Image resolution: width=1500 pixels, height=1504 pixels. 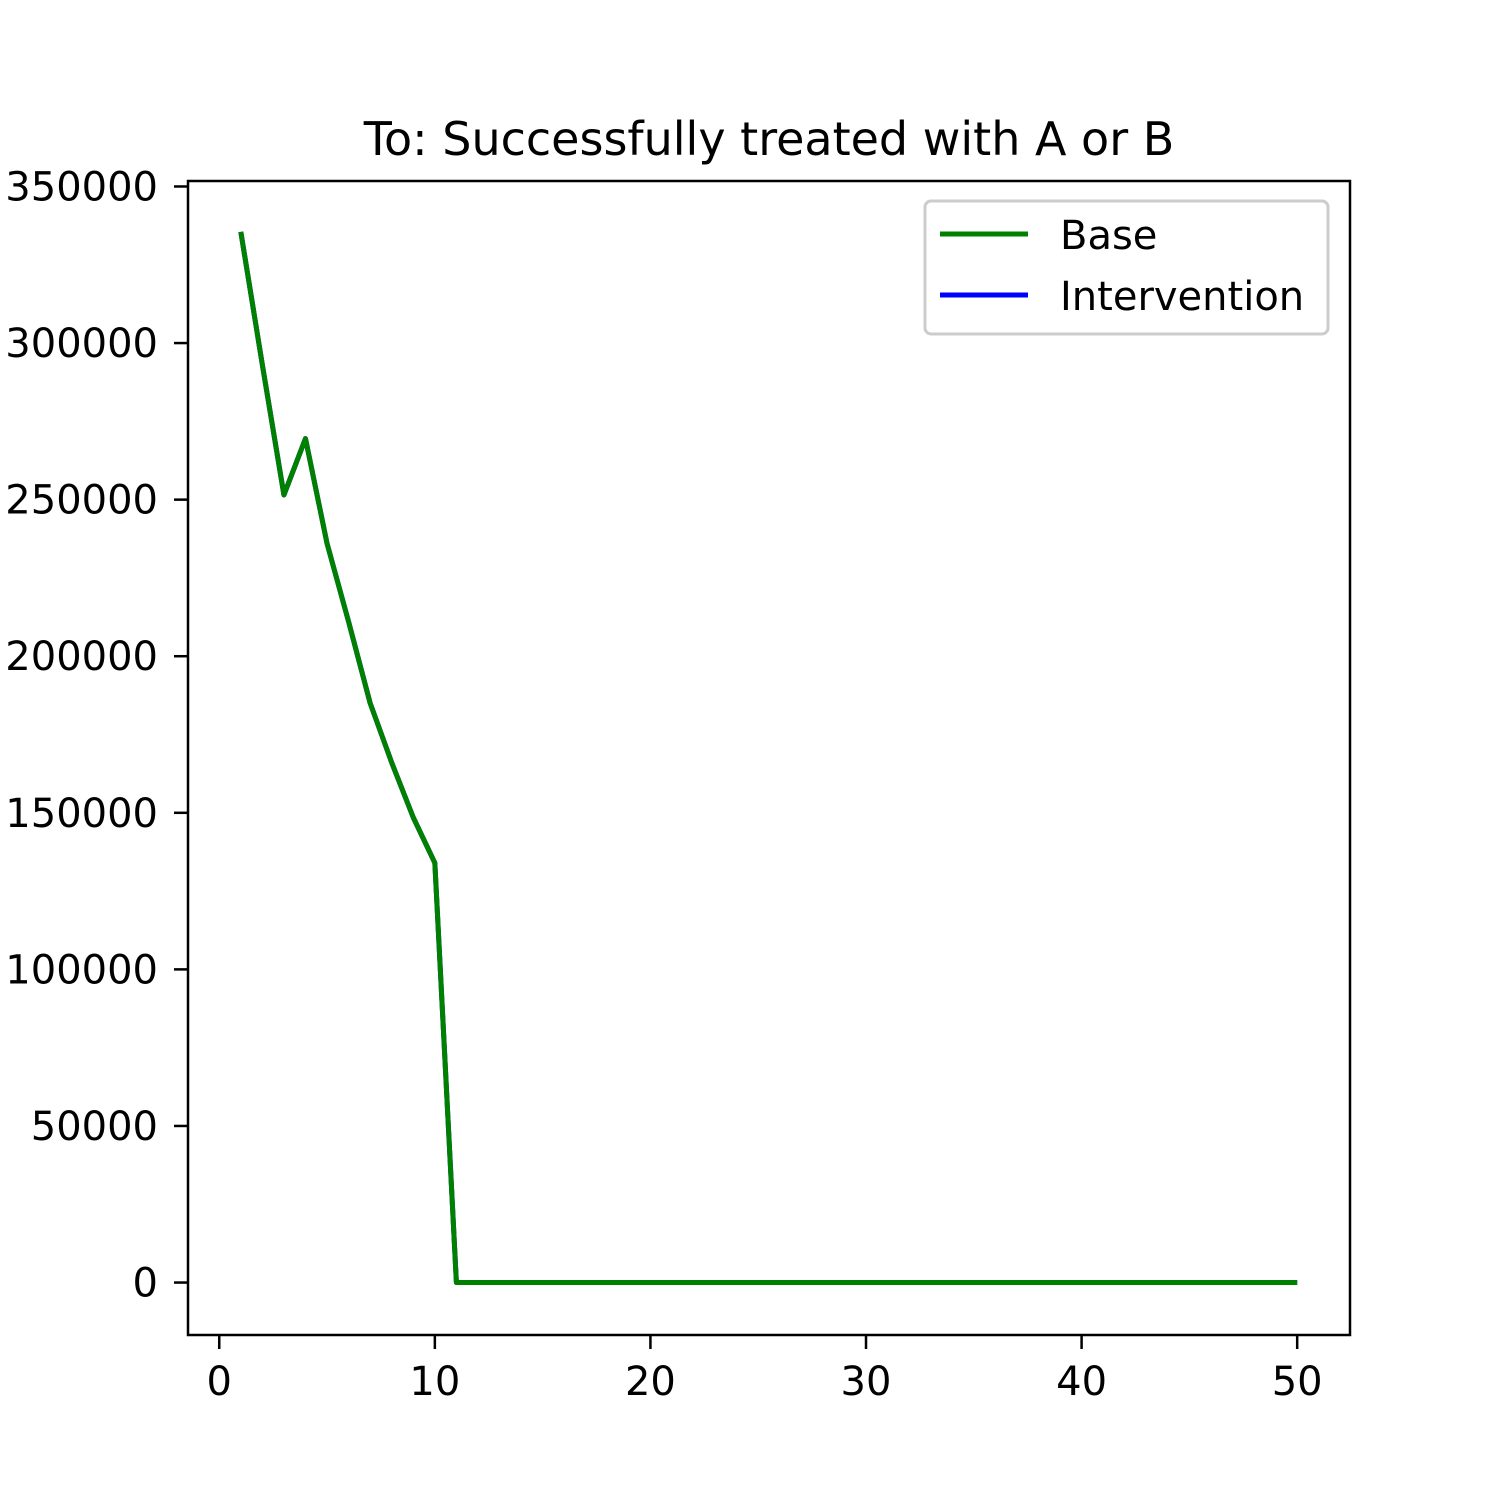 I want to click on chart-title: To: Successfully treated with A or B, so click(x=769, y=139).